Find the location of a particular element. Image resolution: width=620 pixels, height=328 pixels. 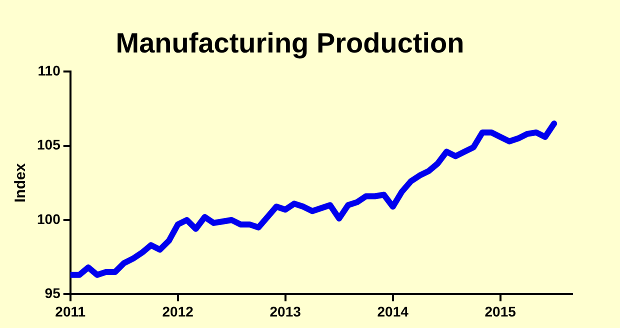

x-tick-label: 2014 is located at coordinates (393, 311).